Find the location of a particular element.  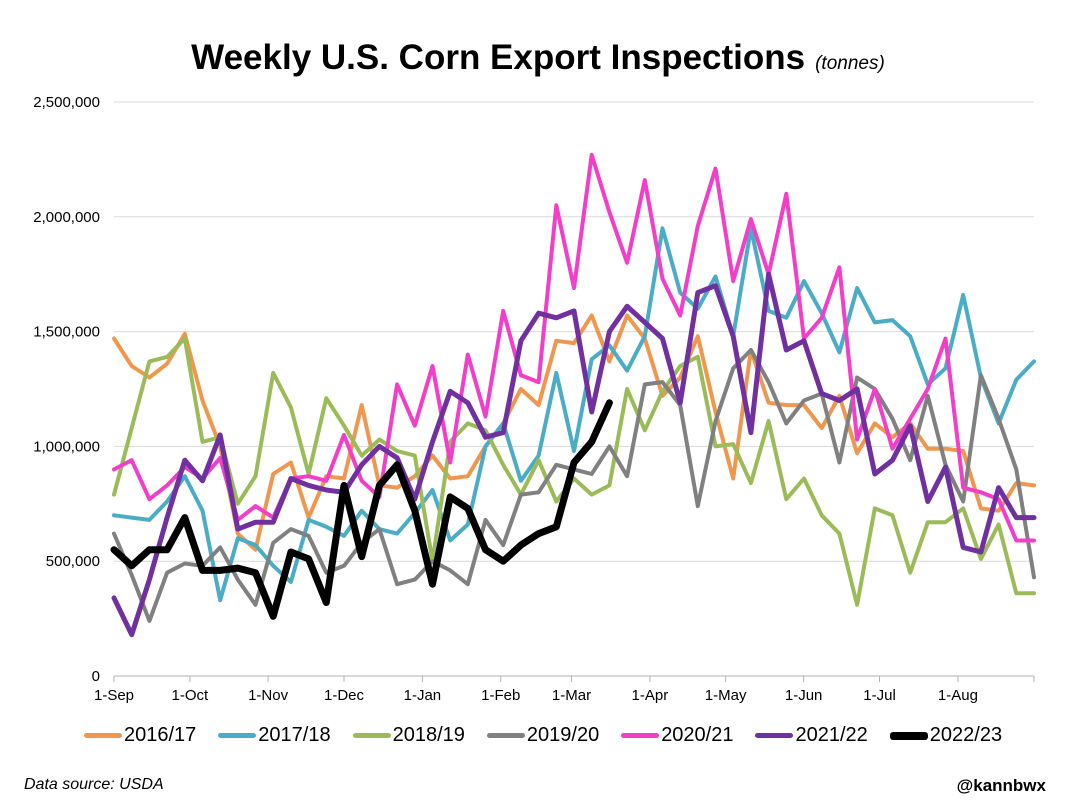

legend-label: 2020/21 is located at coordinates (697, 735).